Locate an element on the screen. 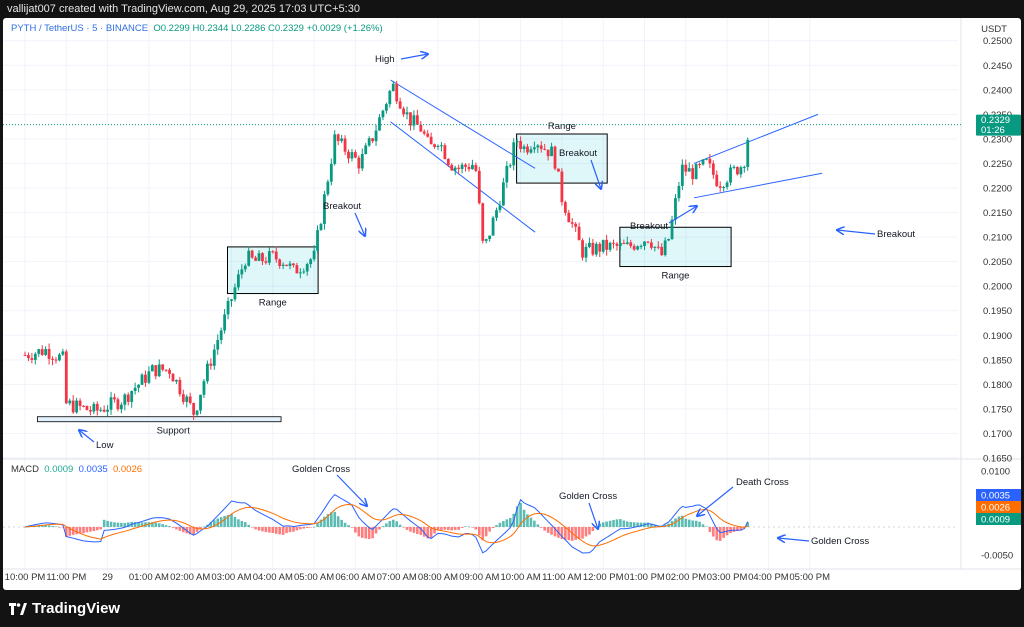 Image resolution: width=1024 pixels, height=627 pixels. brand-name: TradingView is located at coordinates (76, 608).